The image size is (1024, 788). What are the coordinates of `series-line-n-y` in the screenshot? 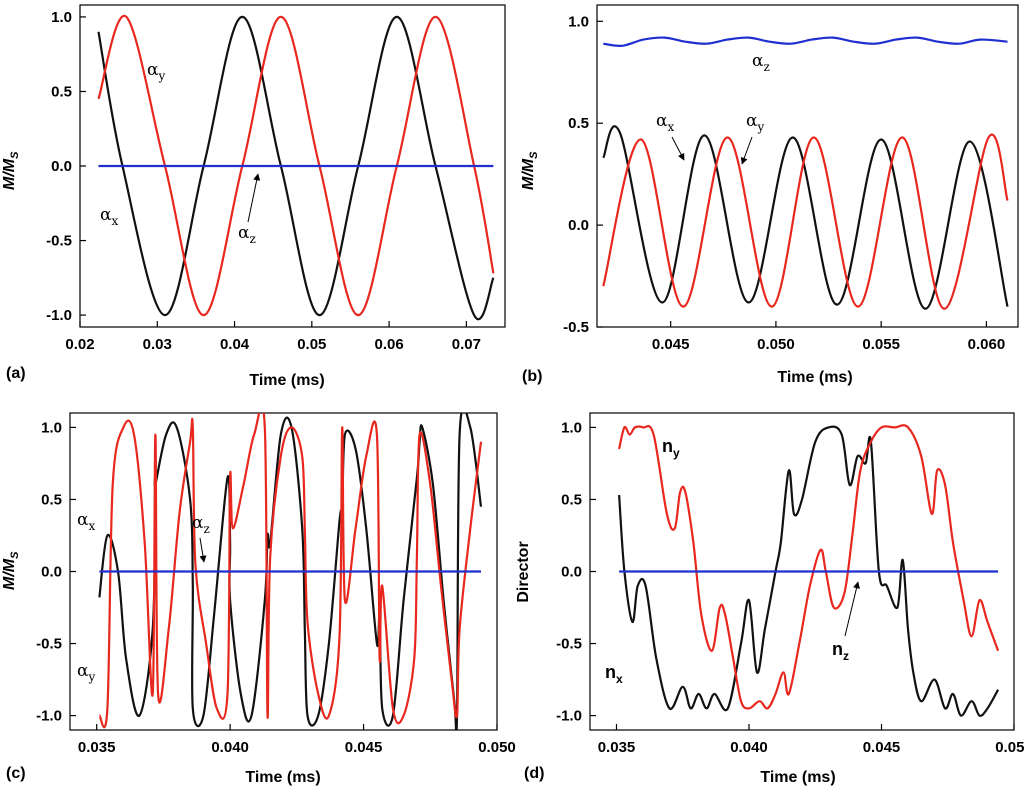 It's located at (809, 567).